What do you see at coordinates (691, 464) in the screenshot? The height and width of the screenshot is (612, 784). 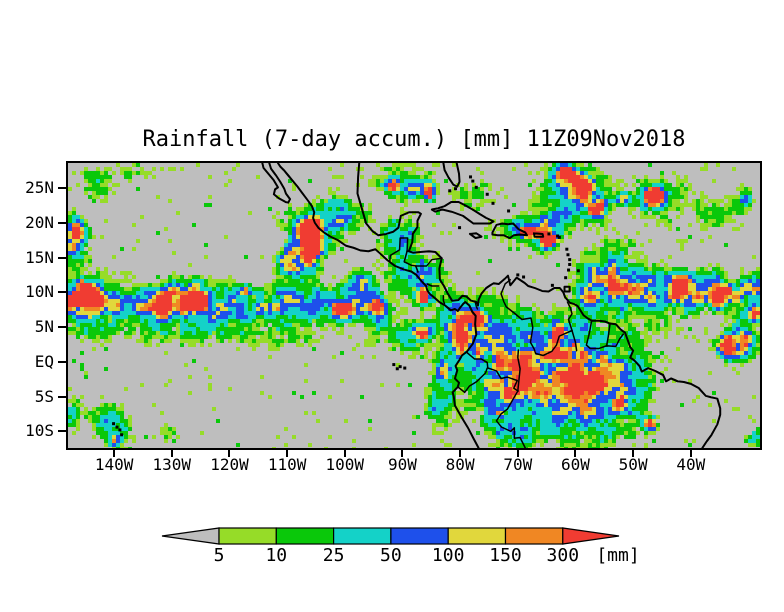 I see `lon-tick-label: 40W` at bounding box center [691, 464].